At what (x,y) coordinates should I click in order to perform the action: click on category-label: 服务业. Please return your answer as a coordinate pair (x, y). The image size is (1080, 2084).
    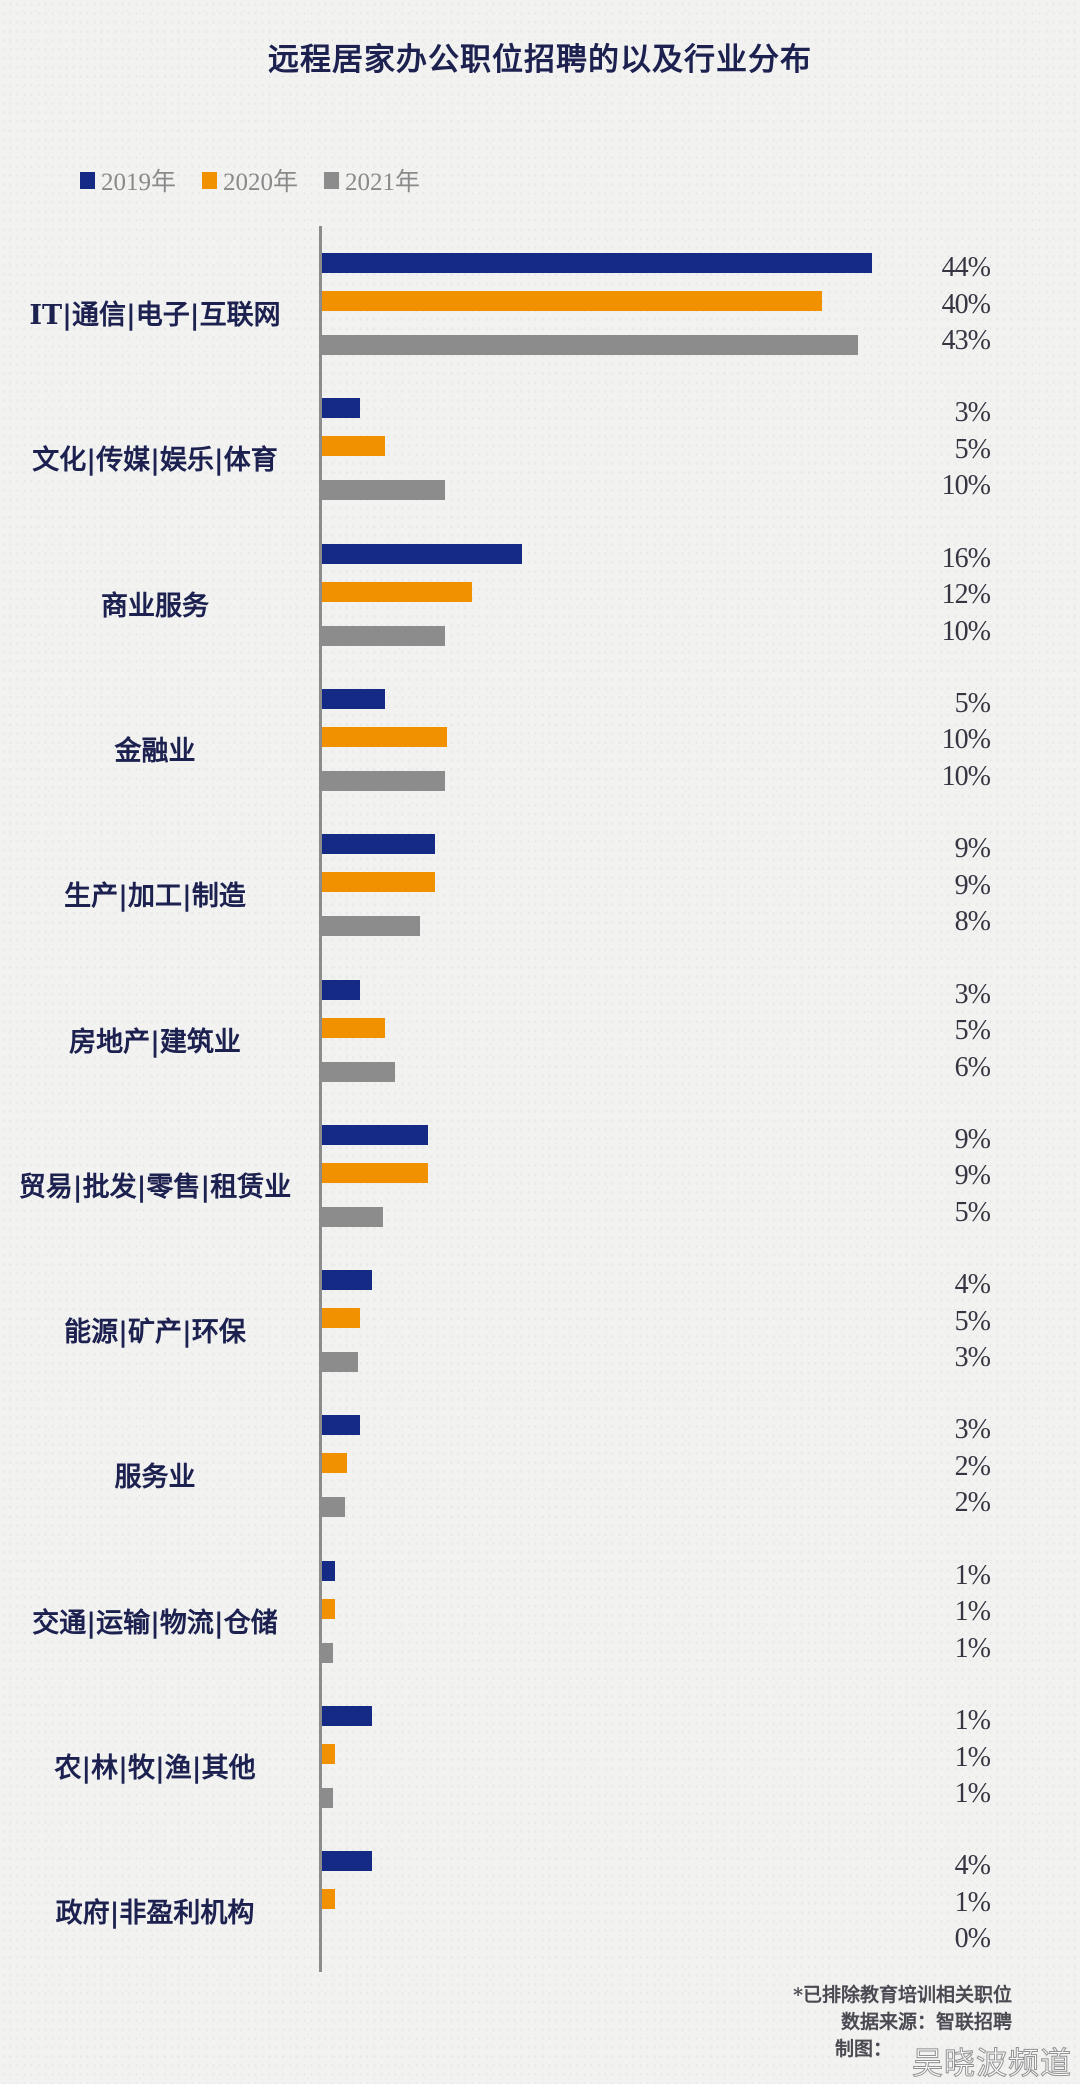
    Looking at the image, I should click on (155, 1478).